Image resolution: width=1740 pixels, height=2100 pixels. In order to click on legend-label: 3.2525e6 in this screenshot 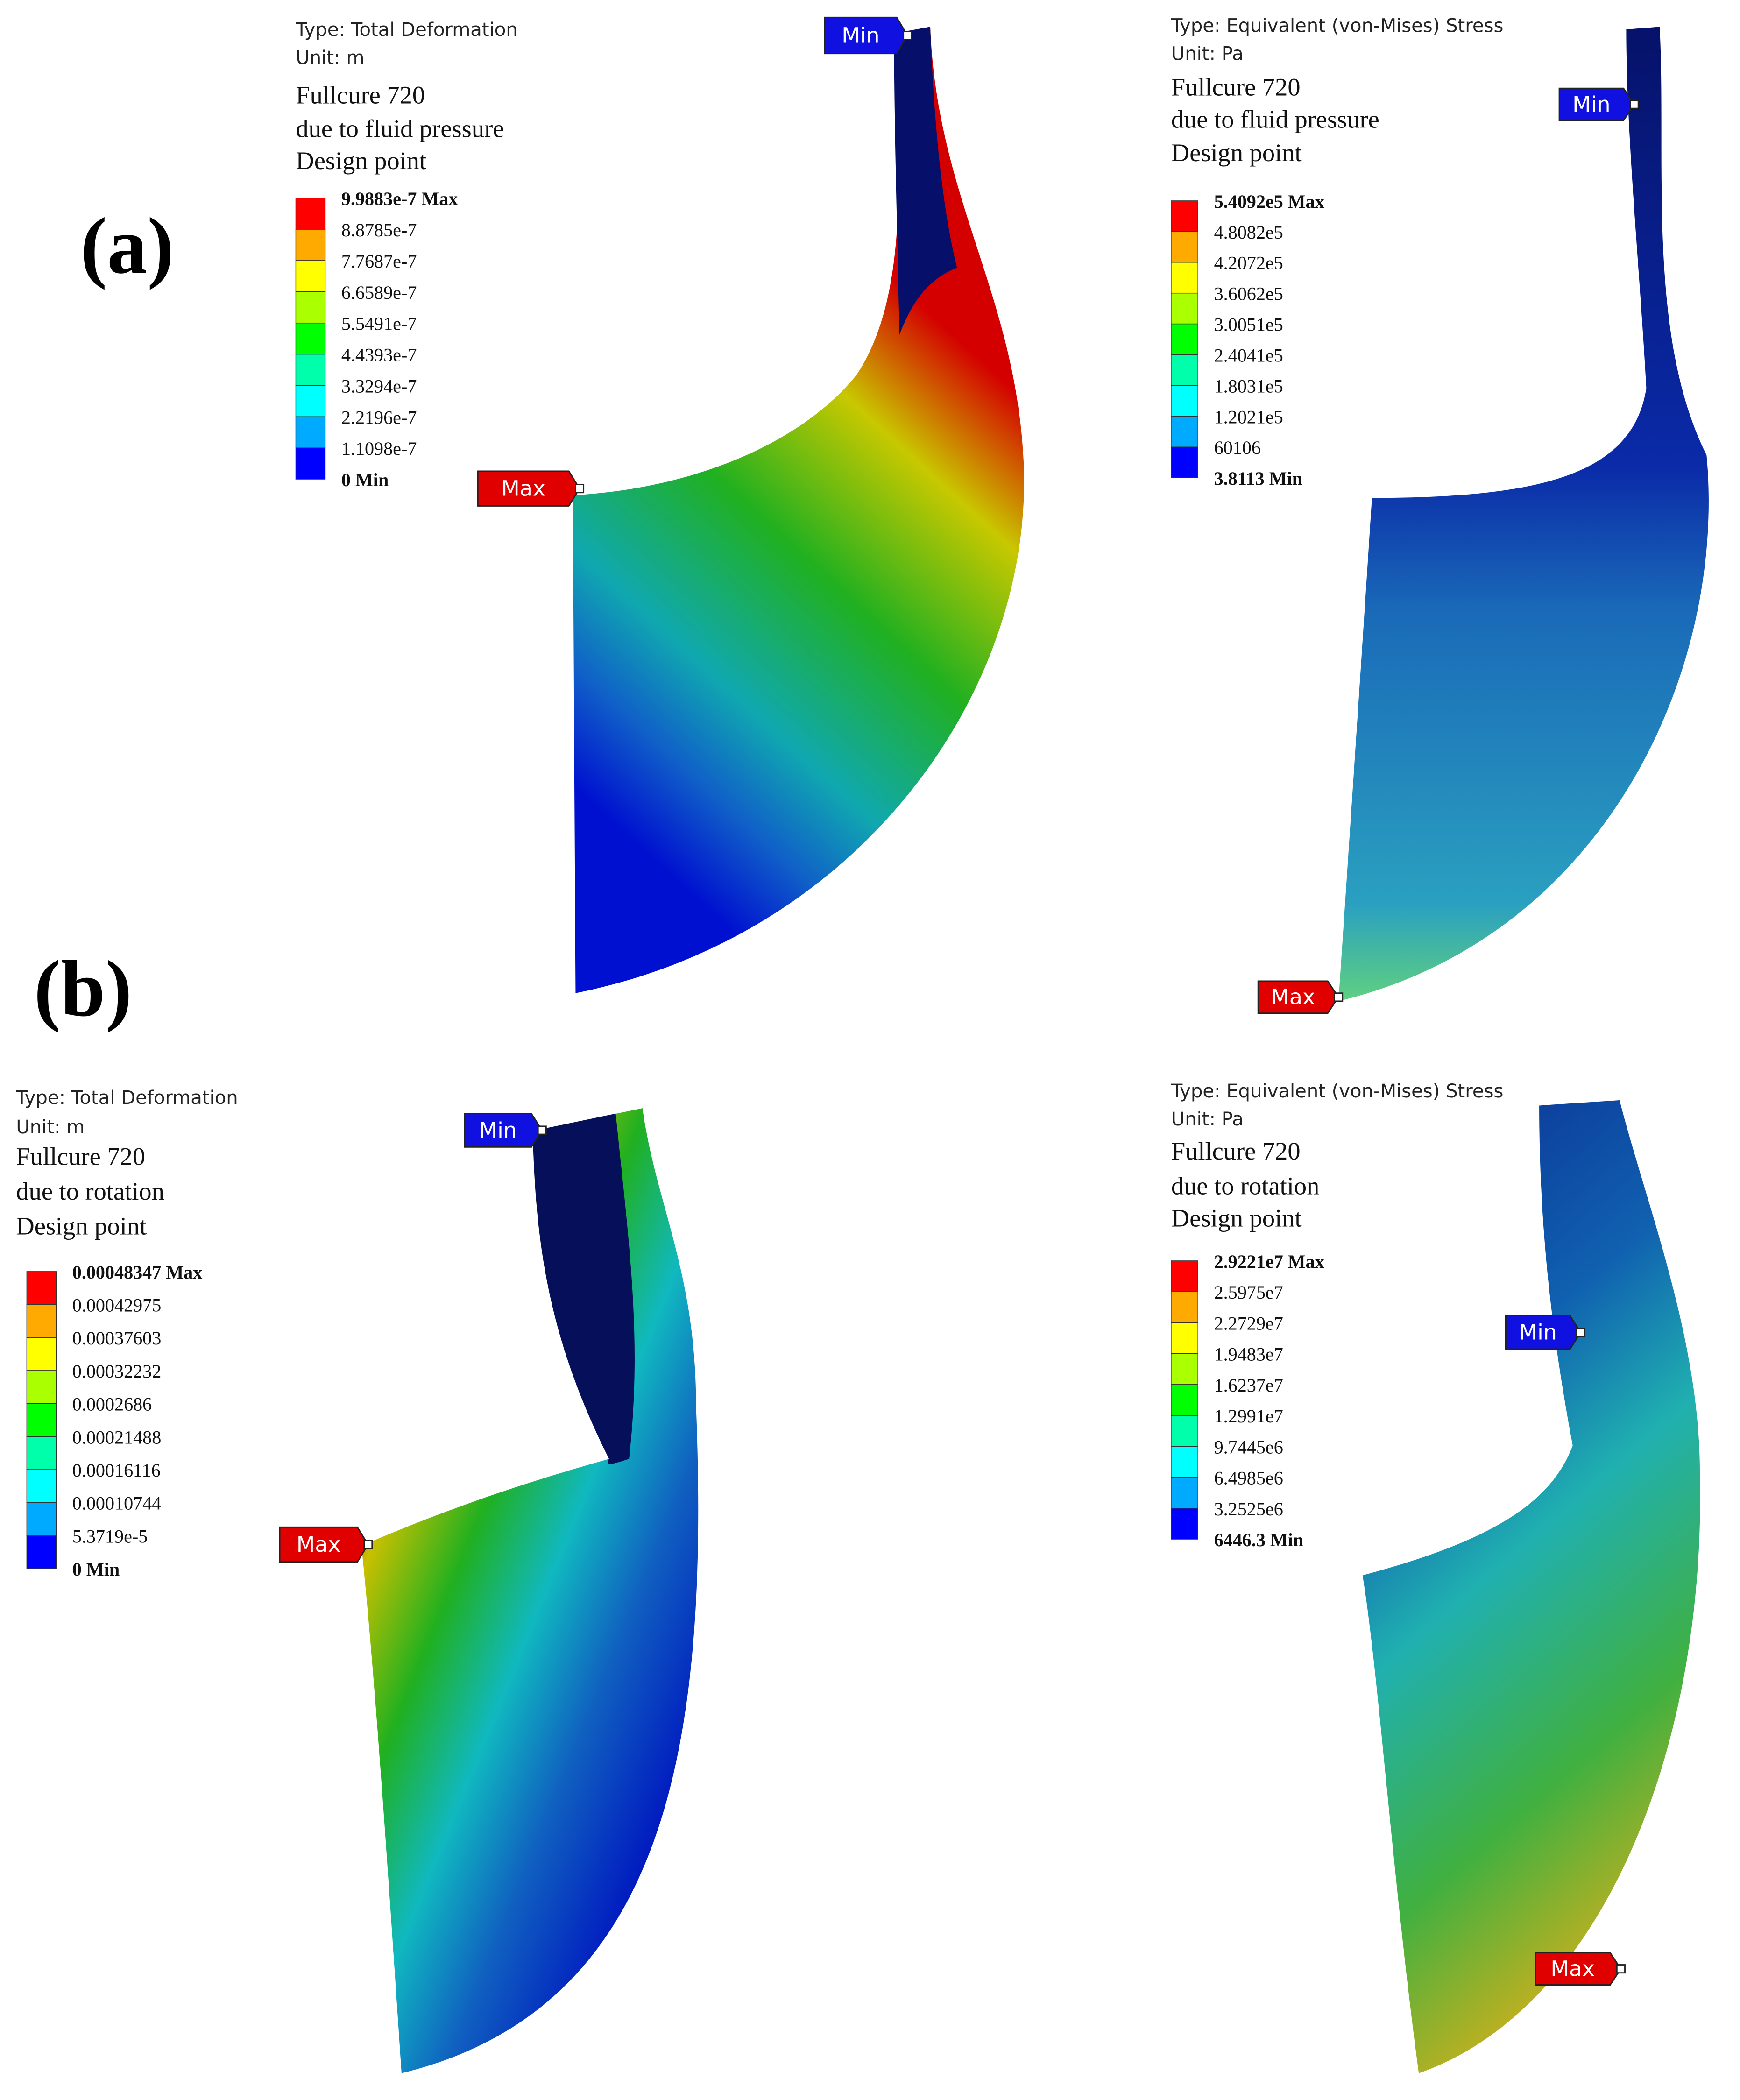, I will do `click(1248, 1509)`.